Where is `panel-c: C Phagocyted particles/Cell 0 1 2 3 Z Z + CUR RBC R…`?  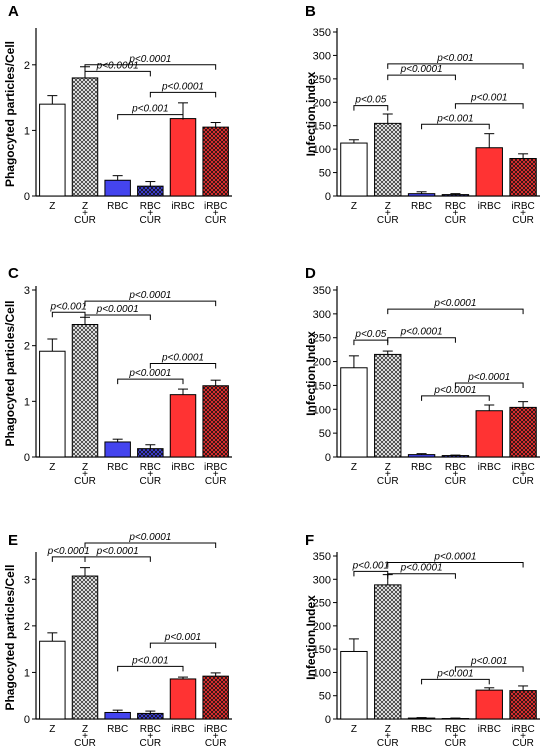
panel-c: C Phagocyted particles/Cell 0 1 2 3 Z Z + CUR RBC R… is located at coordinates (117, 376).